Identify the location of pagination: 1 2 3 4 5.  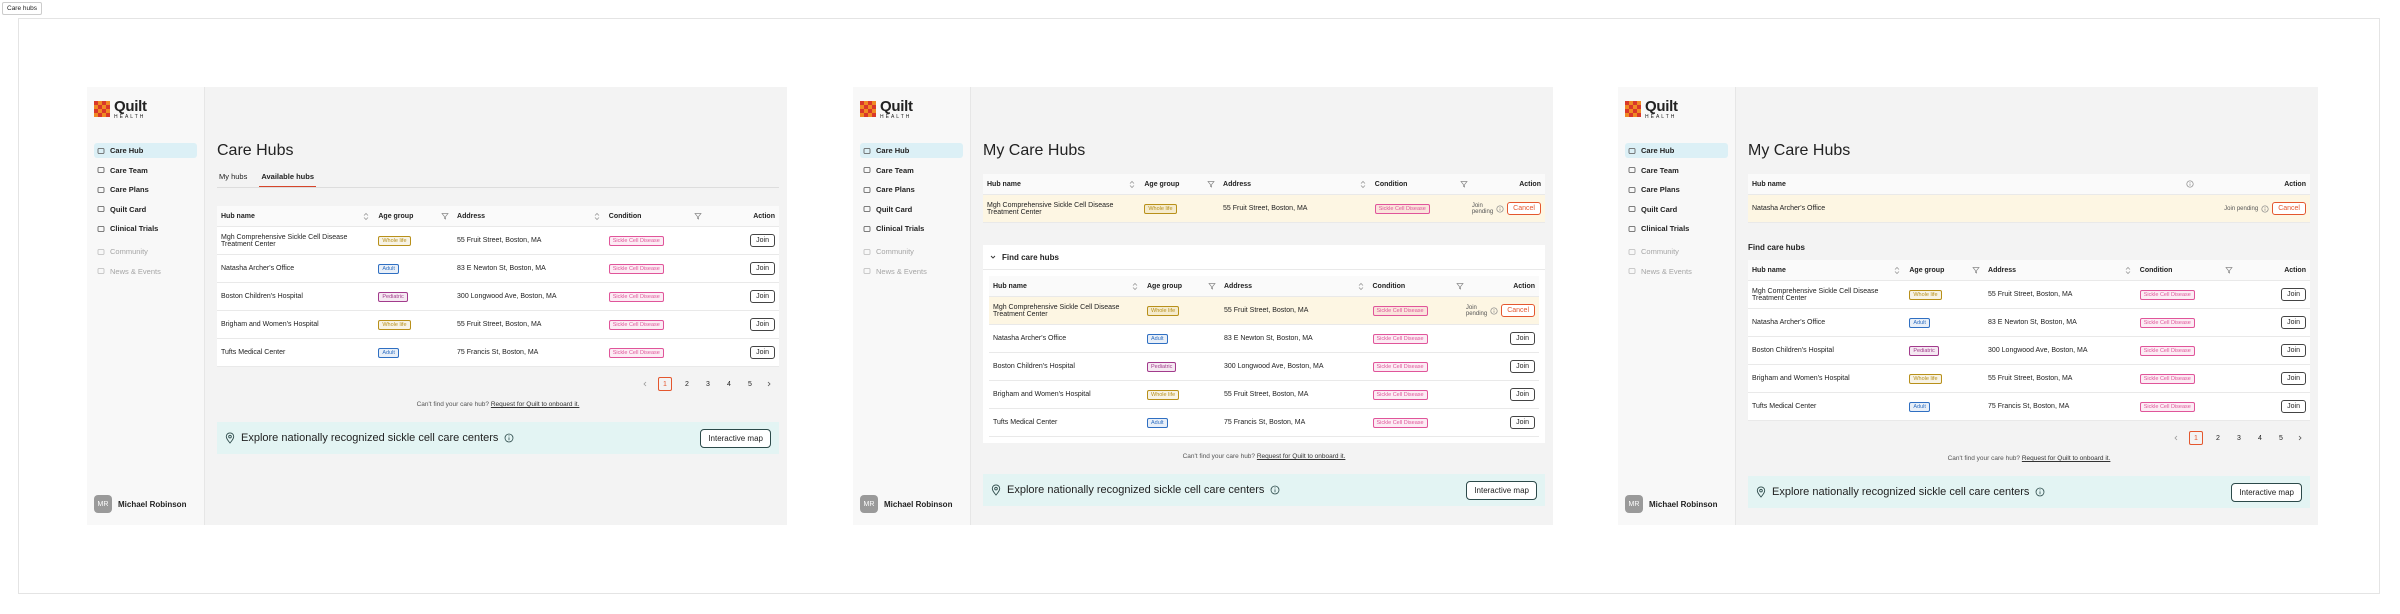
(2029, 438).